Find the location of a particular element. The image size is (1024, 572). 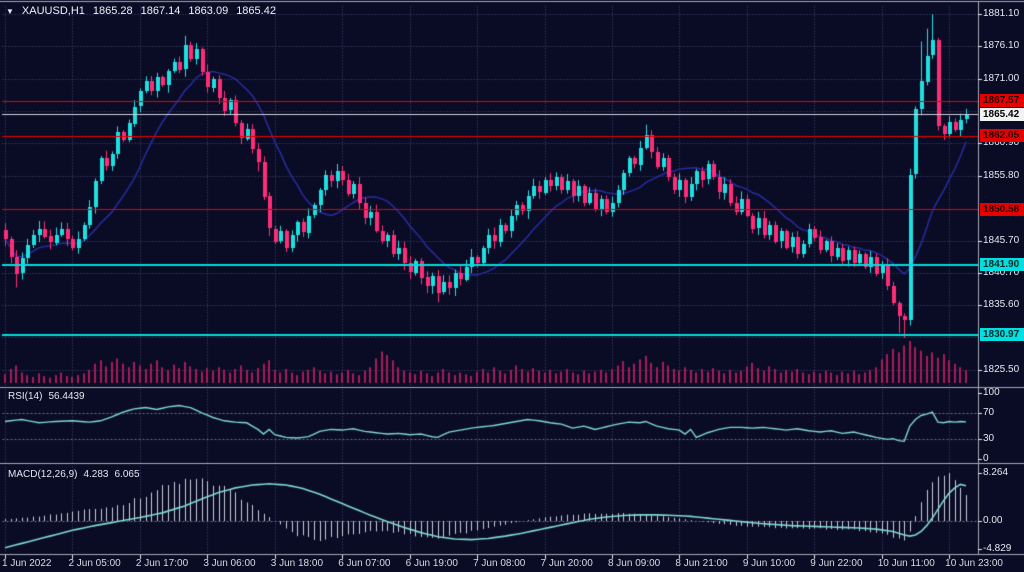

rsi-indicator-label: RSI(14) 56.4439 is located at coordinates (46, 396).